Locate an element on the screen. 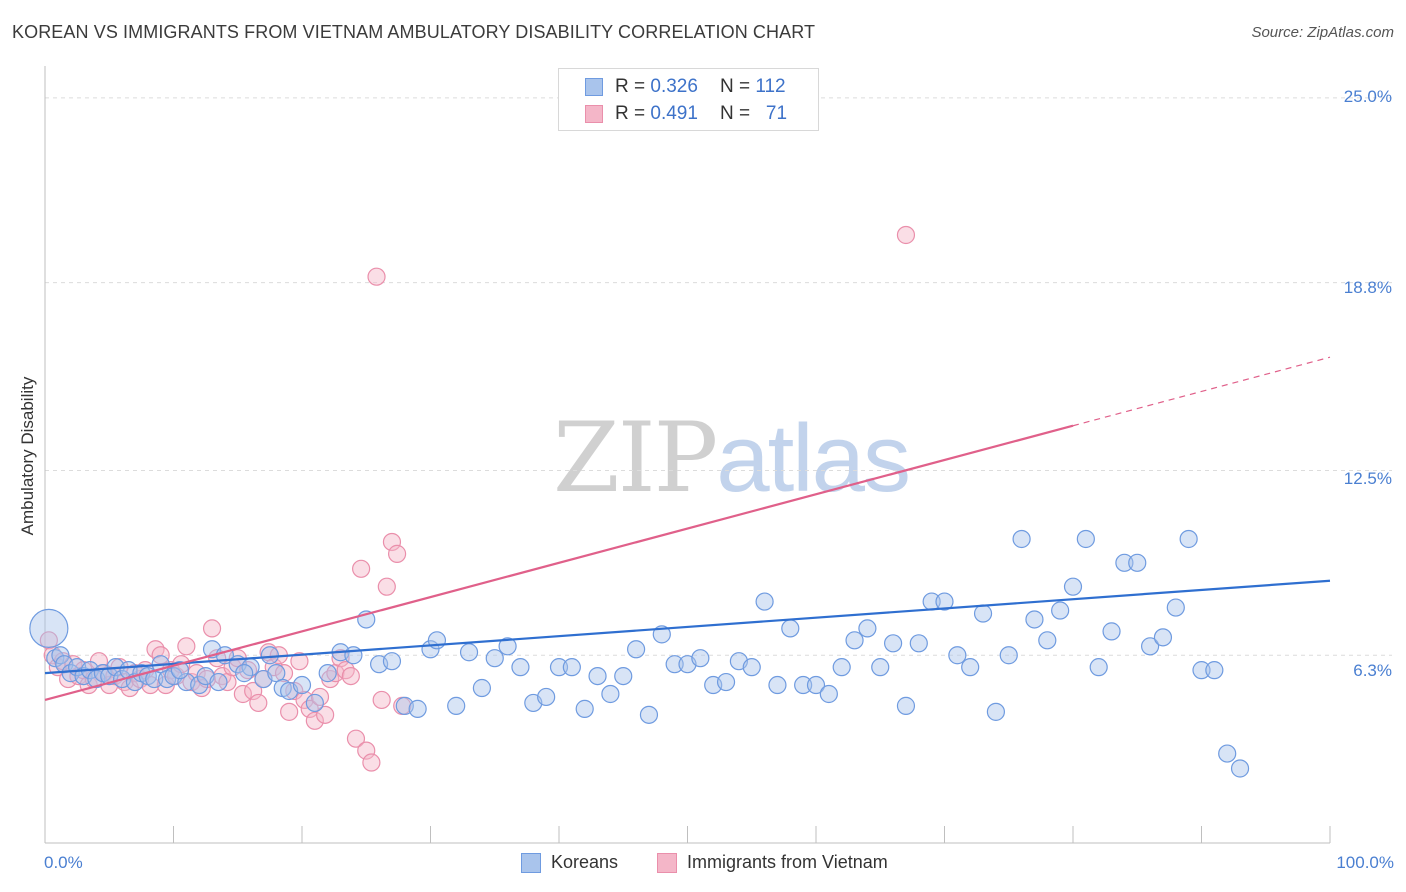 This screenshot has width=1406, height=892. y-tick-label: 25.0% is located at coordinates (1367, 96).